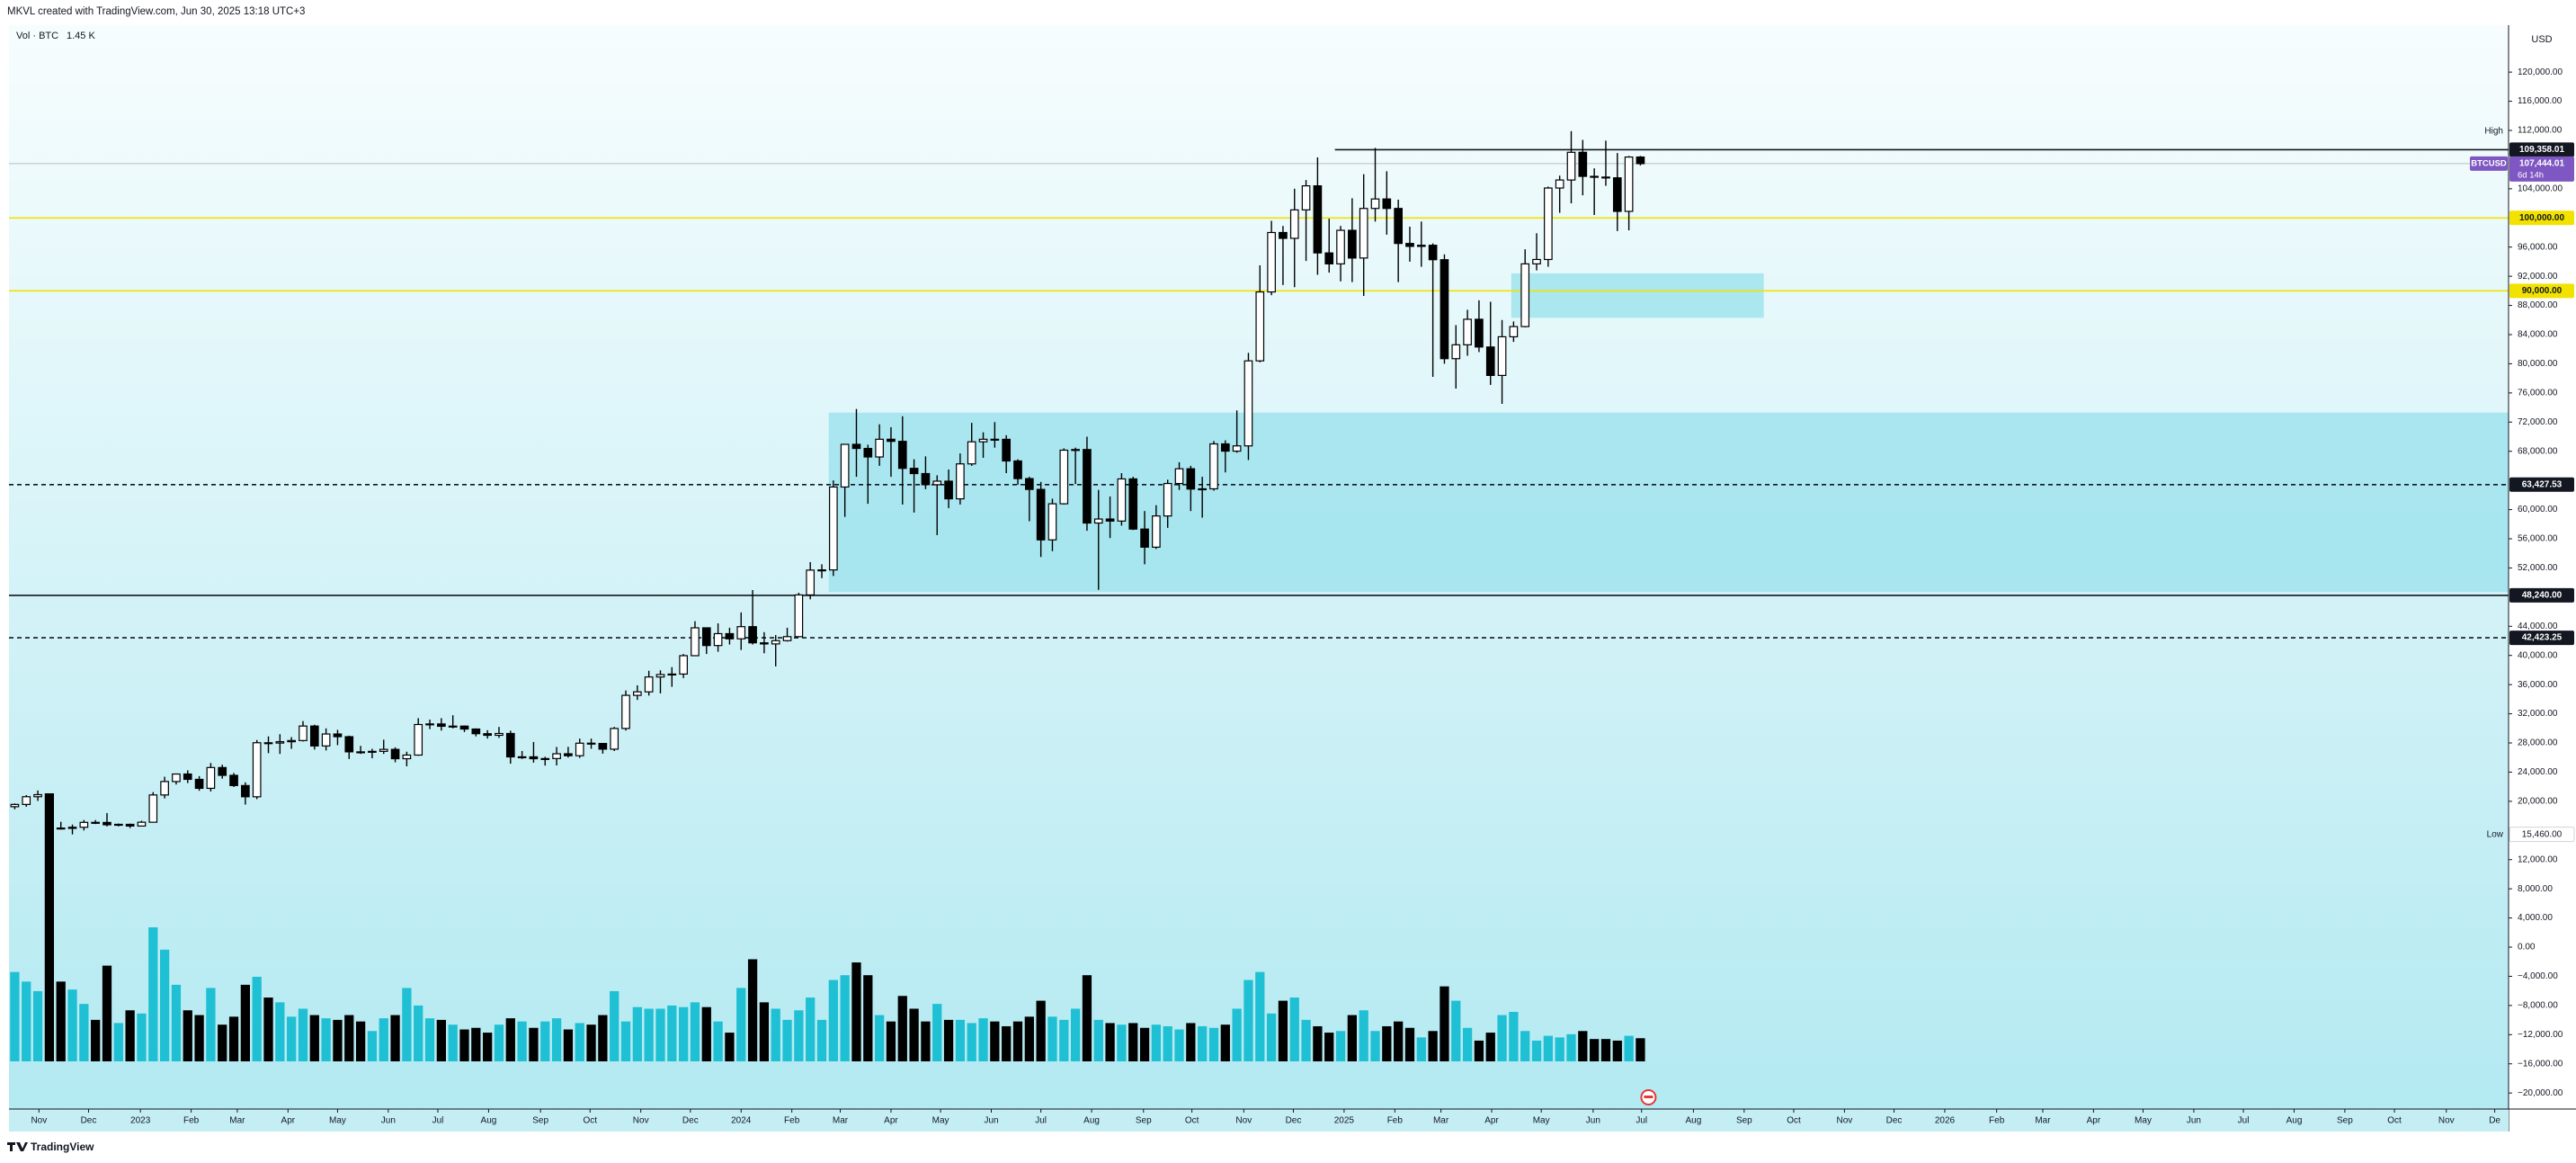 Image resolution: width=2576 pixels, height=1163 pixels. What do you see at coordinates (2489, 163) in the screenshot?
I see `symbol-label: BTCUSD` at bounding box center [2489, 163].